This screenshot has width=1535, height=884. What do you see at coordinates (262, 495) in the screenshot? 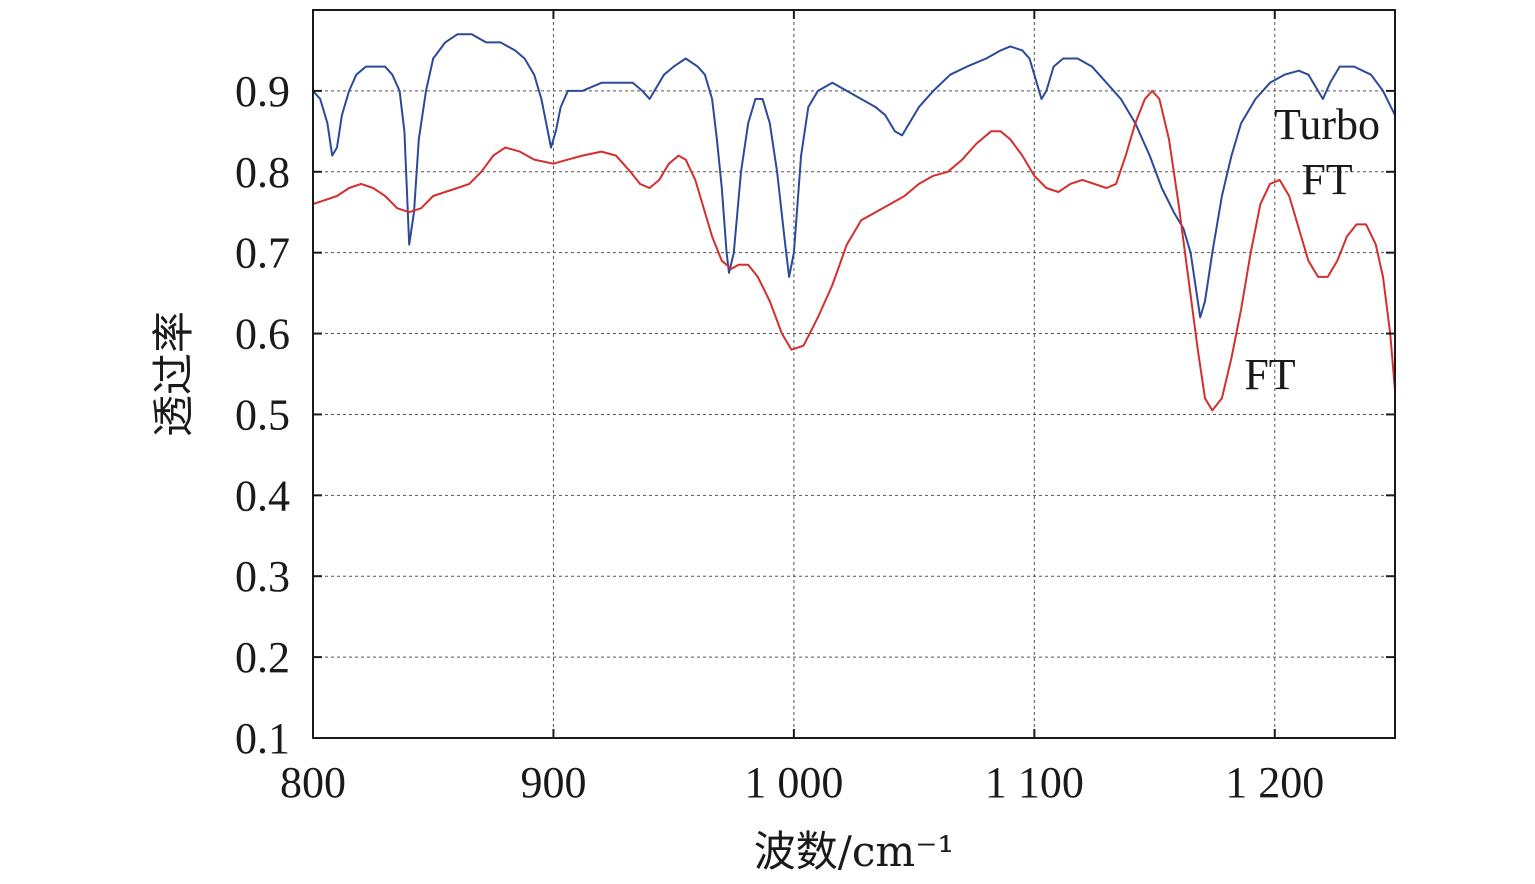
I see `y-tick-label: 0.4` at bounding box center [262, 495].